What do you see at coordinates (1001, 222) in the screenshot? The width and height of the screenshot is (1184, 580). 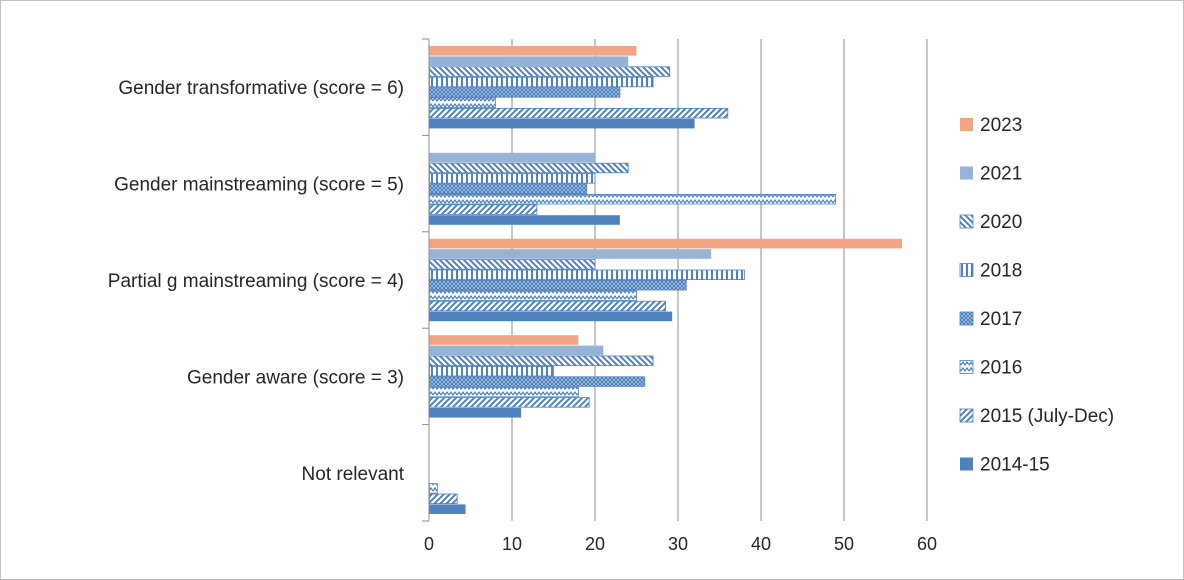 I see `legend-label: 2020` at bounding box center [1001, 222].